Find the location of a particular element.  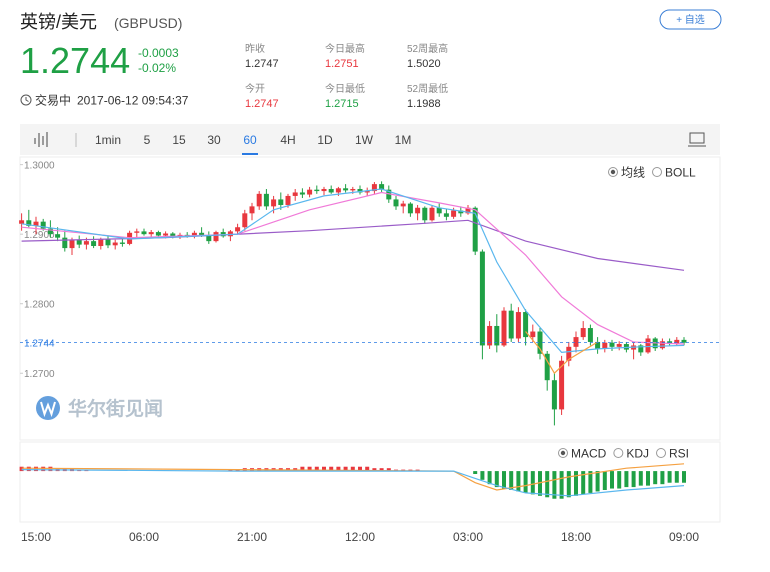

periods: 1min 5 15 30 60 4H 1D 1W 1M is located at coordinates (253, 144).